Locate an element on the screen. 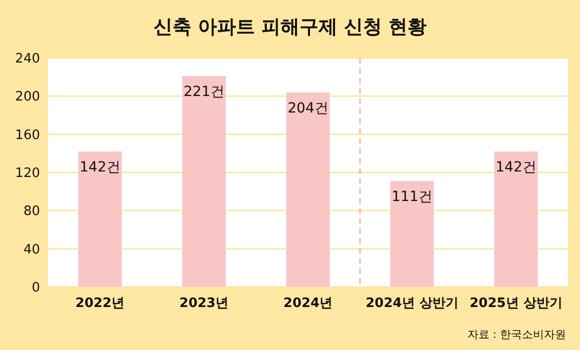 The image size is (580, 350). y-tick-label: 200 is located at coordinates (27, 97).